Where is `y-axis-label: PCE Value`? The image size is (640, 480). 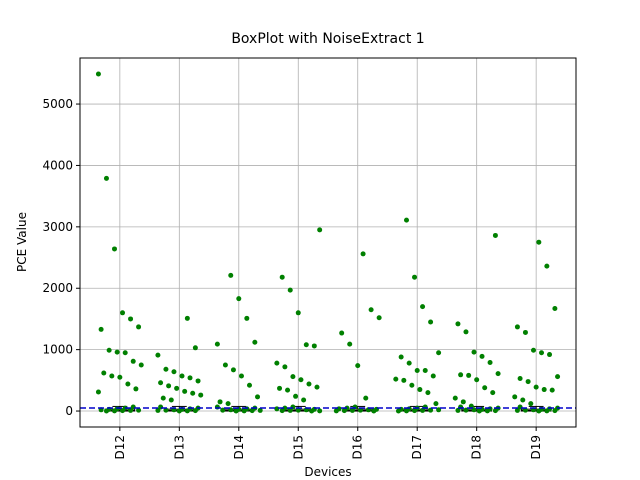 y-axis-label: PCE Value is located at coordinates (22, 242).